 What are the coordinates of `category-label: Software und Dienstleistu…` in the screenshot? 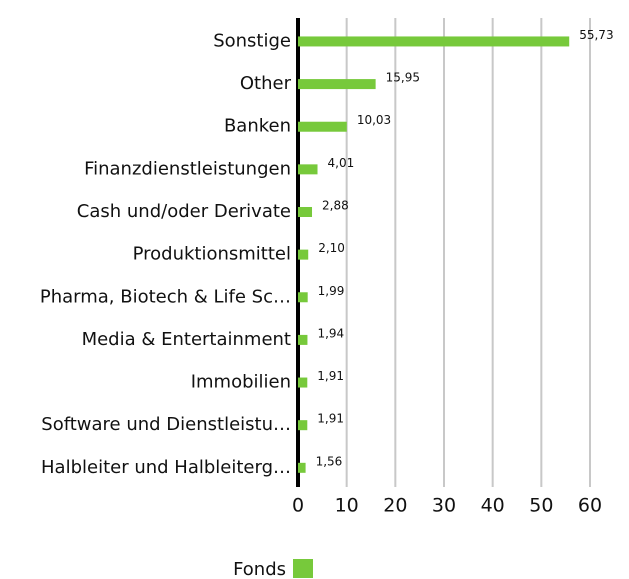 It's located at (166, 424).